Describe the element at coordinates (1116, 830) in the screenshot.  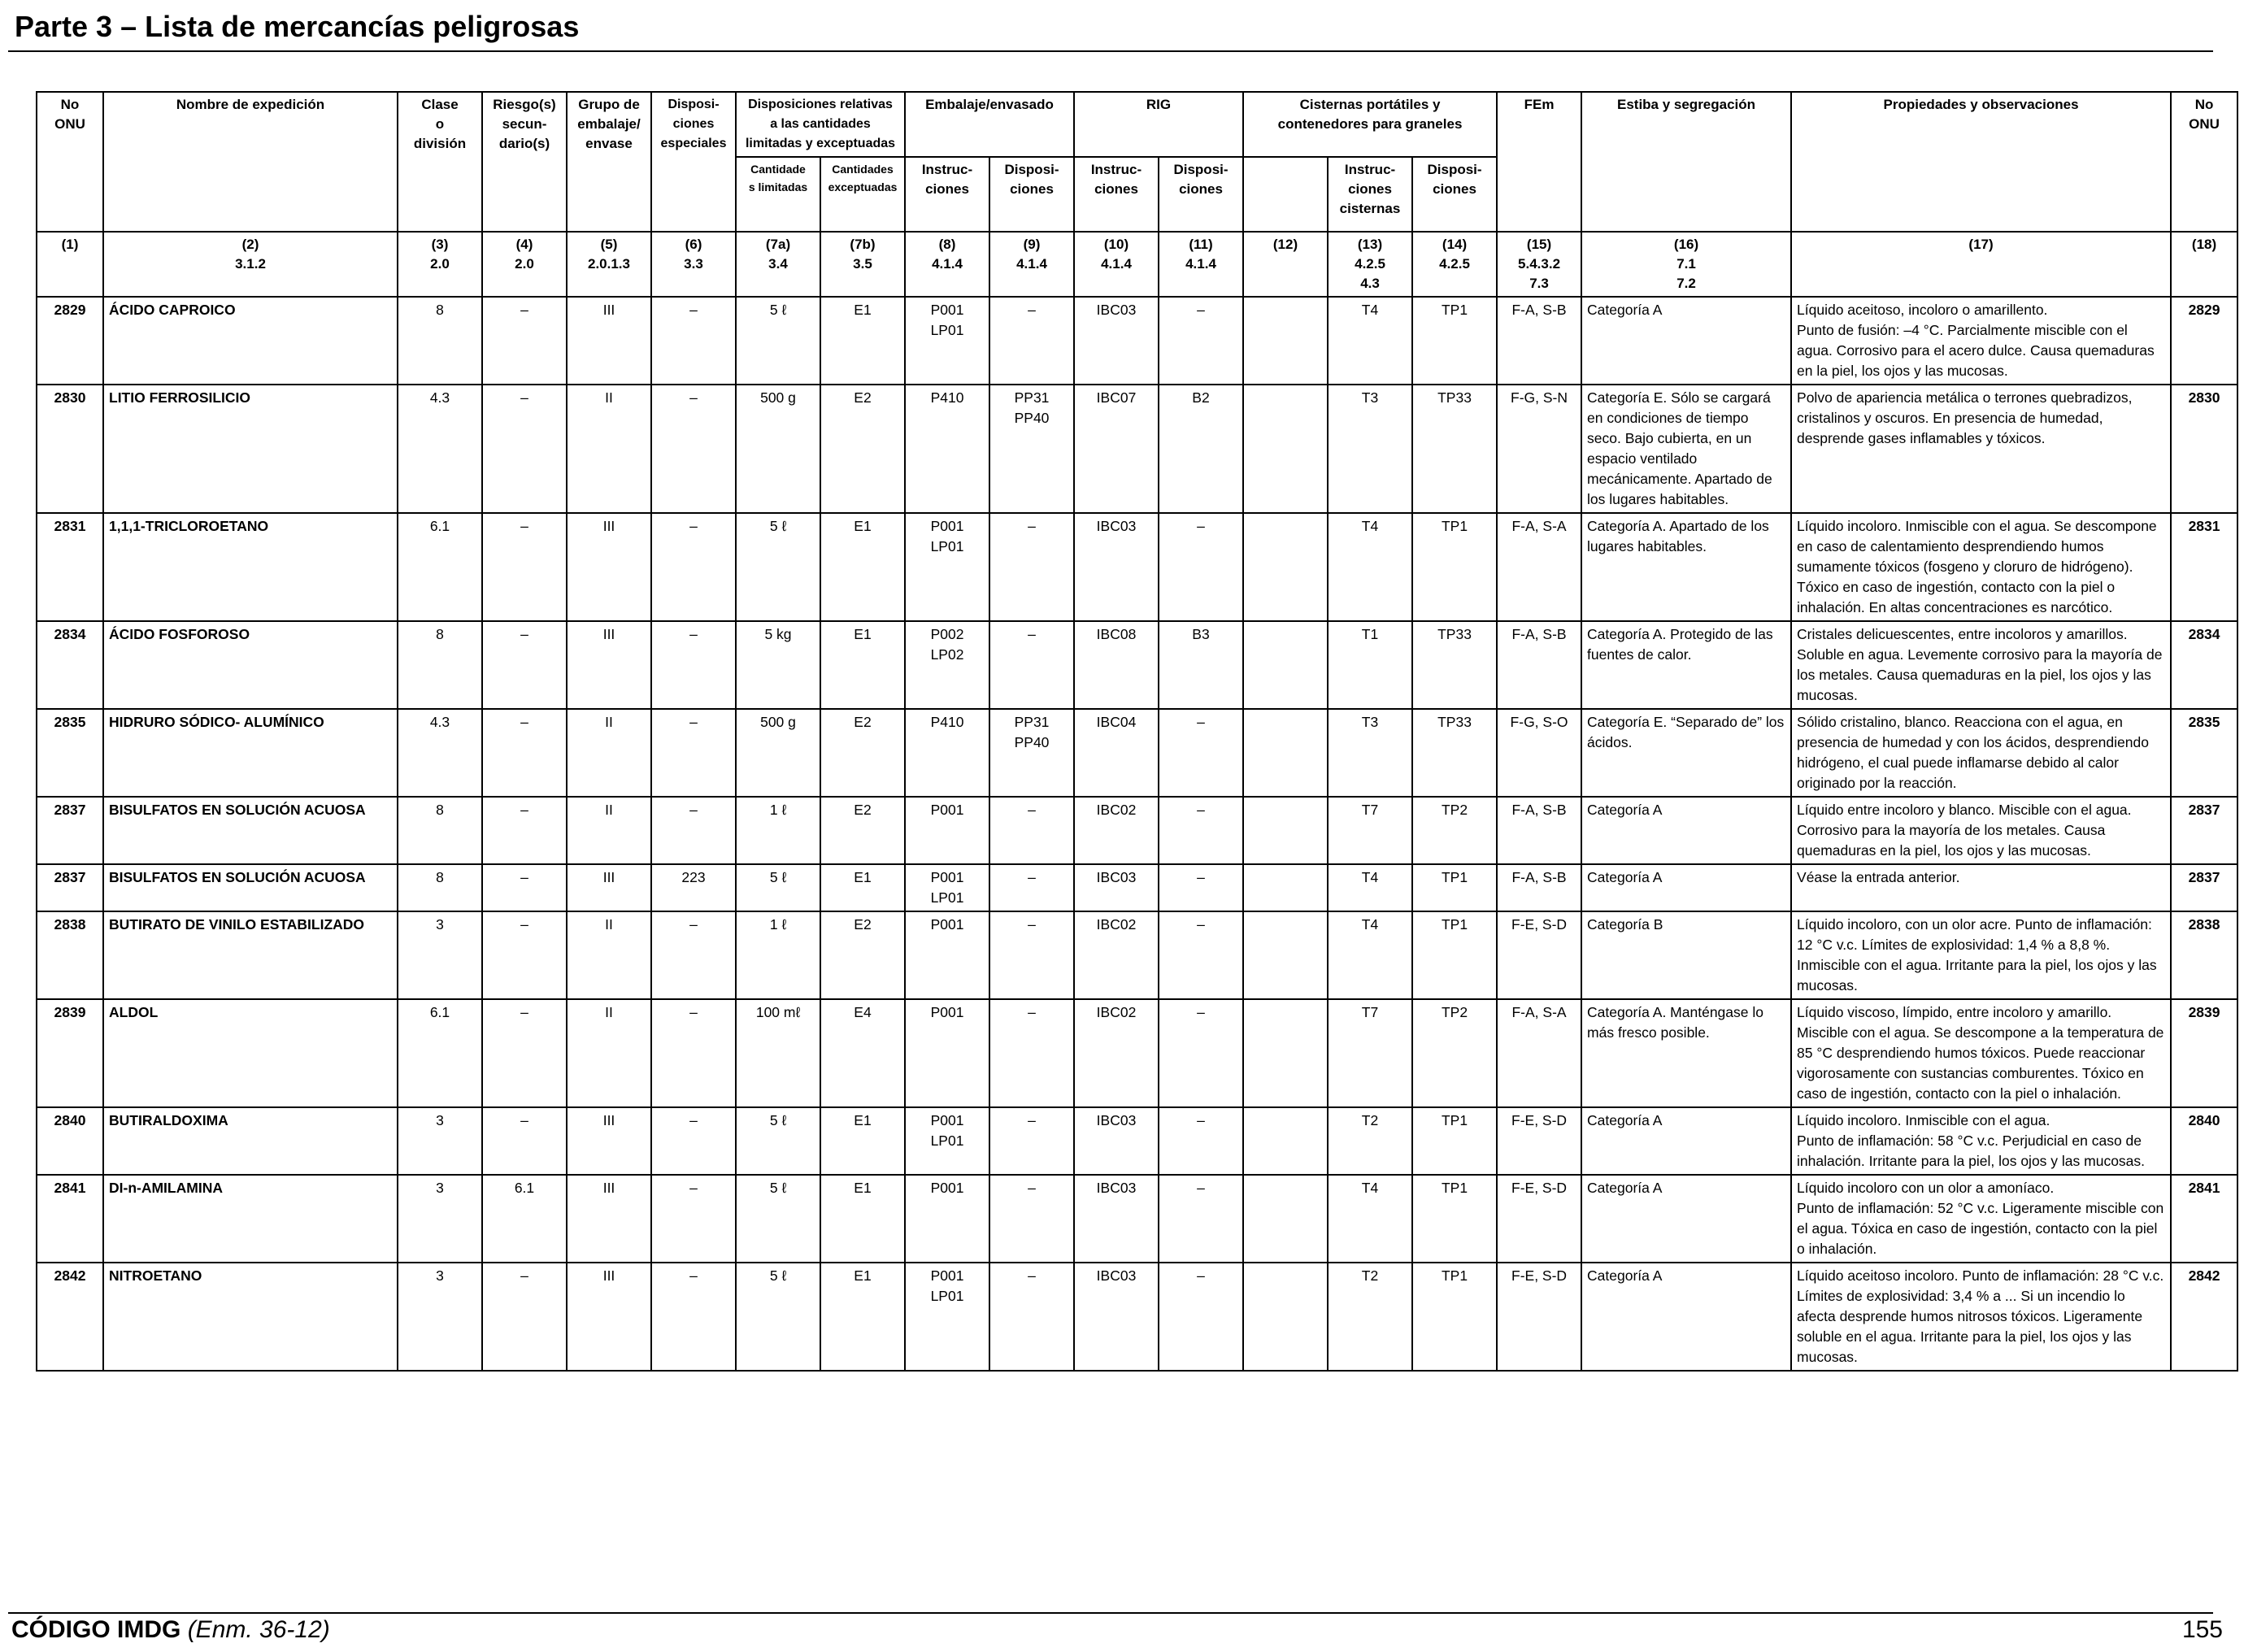
I see `cell-rig-instrucciones: IBC02` at that location.